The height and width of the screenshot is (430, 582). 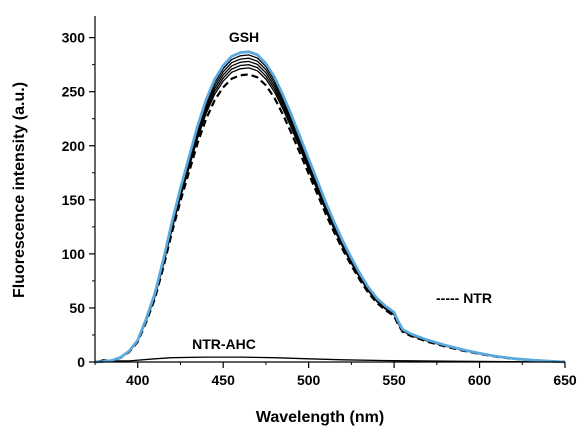 I want to click on x-axis-title: Wavelength (nm), so click(x=320, y=417).